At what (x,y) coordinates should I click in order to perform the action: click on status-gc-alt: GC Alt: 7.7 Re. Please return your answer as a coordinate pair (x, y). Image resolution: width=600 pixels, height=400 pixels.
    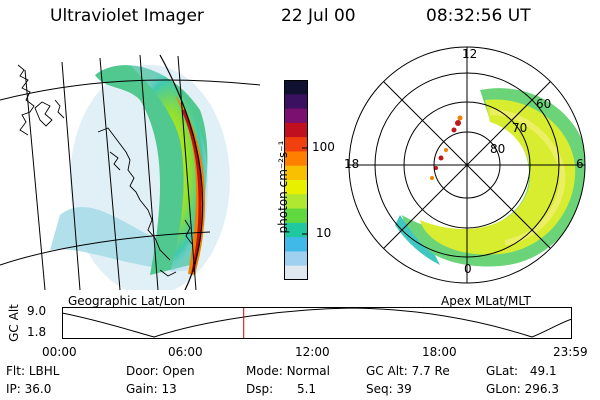
    Looking at the image, I should click on (408, 371).